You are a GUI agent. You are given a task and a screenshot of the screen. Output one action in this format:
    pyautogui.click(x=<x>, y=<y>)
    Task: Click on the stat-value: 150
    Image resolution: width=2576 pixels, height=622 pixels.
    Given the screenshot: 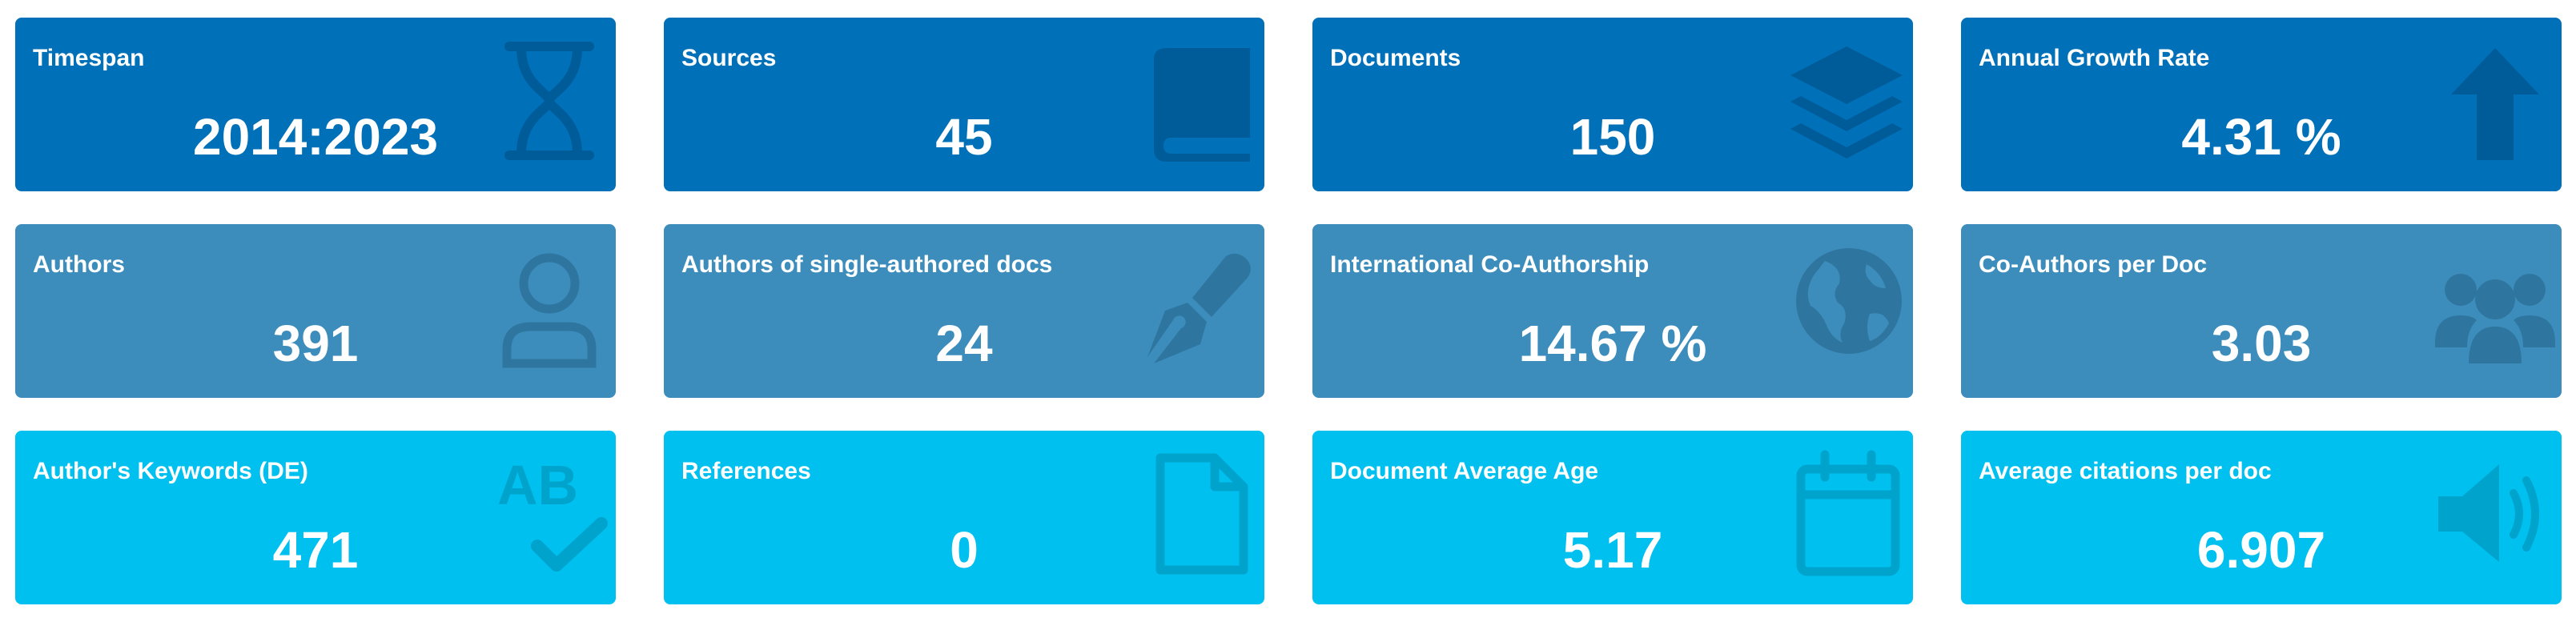 What is the action you would take?
    pyautogui.click(x=1612, y=137)
    